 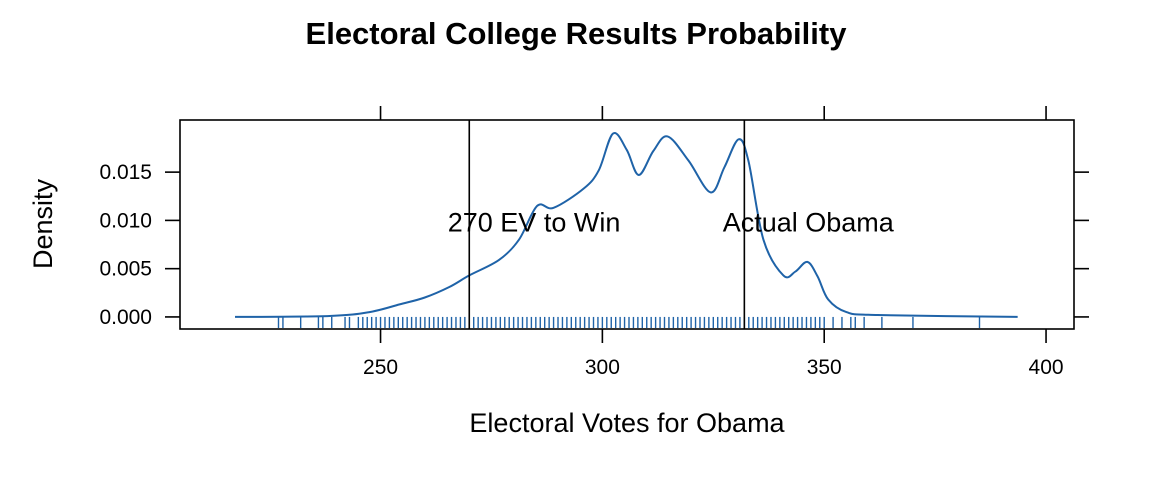 What do you see at coordinates (125, 317) in the screenshot?
I see `y-tick-label: 0.000` at bounding box center [125, 317].